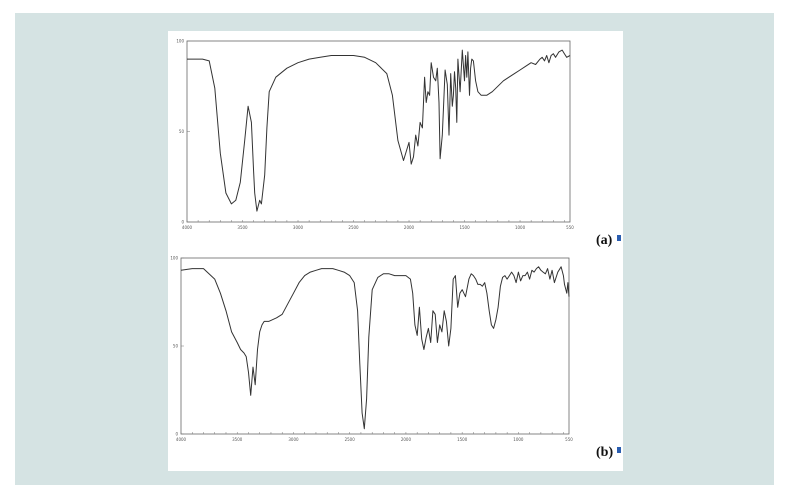 Image resolution: width=792 pixels, height=497 pixels. I want to click on panel-label-b: (b), so click(604, 452).